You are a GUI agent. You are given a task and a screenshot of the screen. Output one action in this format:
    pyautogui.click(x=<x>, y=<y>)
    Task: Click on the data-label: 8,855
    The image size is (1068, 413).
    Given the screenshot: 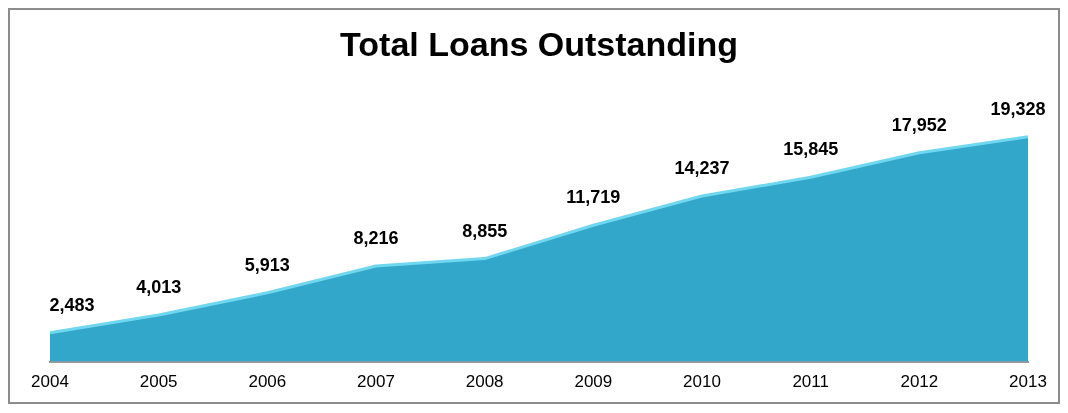 What is the action you would take?
    pyautogui.click(x=485, y=230)
    